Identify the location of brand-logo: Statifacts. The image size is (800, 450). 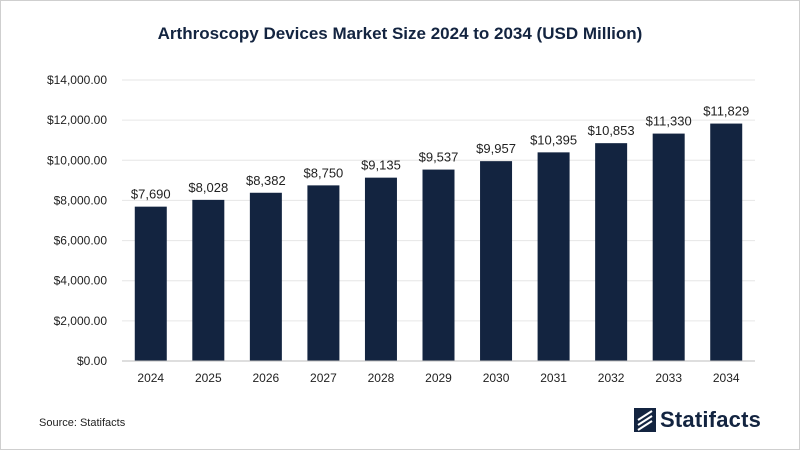
(697, 420).